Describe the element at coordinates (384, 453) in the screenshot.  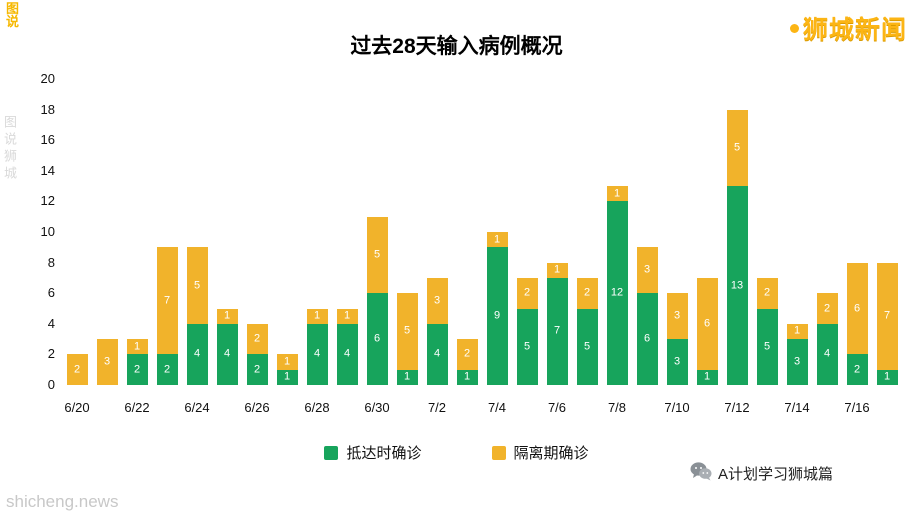
I see `legend-label: 抵达时确诊` at that location.